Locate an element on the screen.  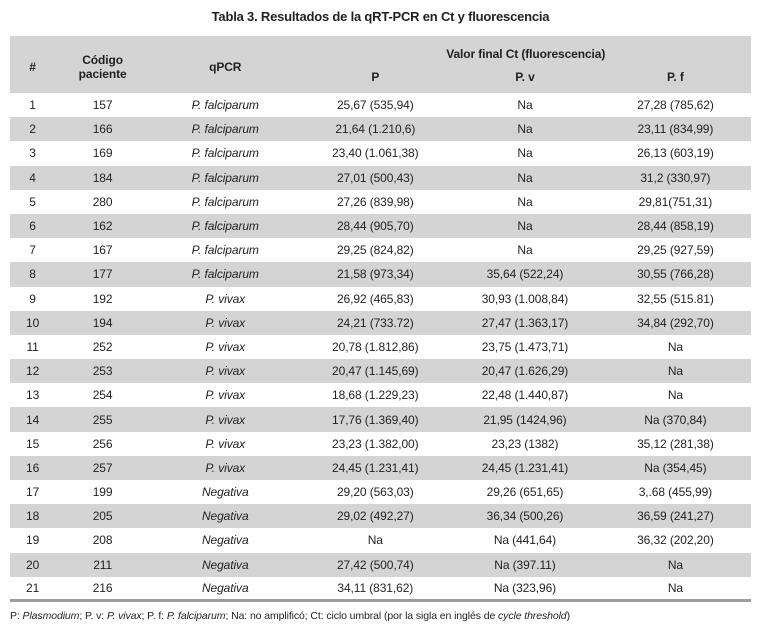
cell-valor-pf: 28,44 (858,19) is located at coordinates (675, 226).